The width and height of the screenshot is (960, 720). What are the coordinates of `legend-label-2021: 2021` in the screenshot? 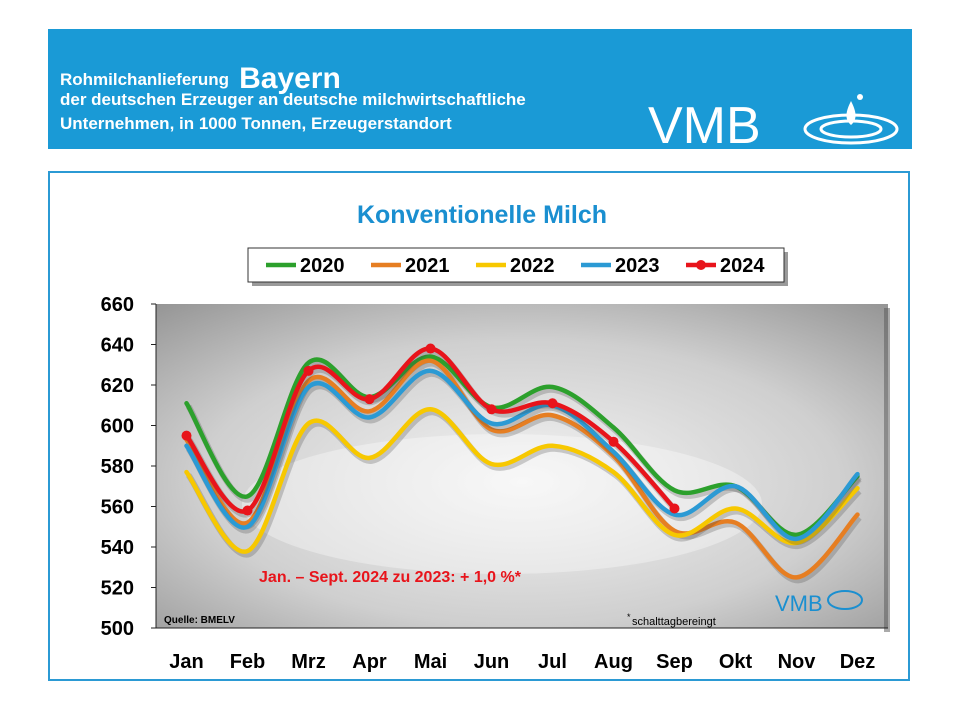 It's located at (427, 266).